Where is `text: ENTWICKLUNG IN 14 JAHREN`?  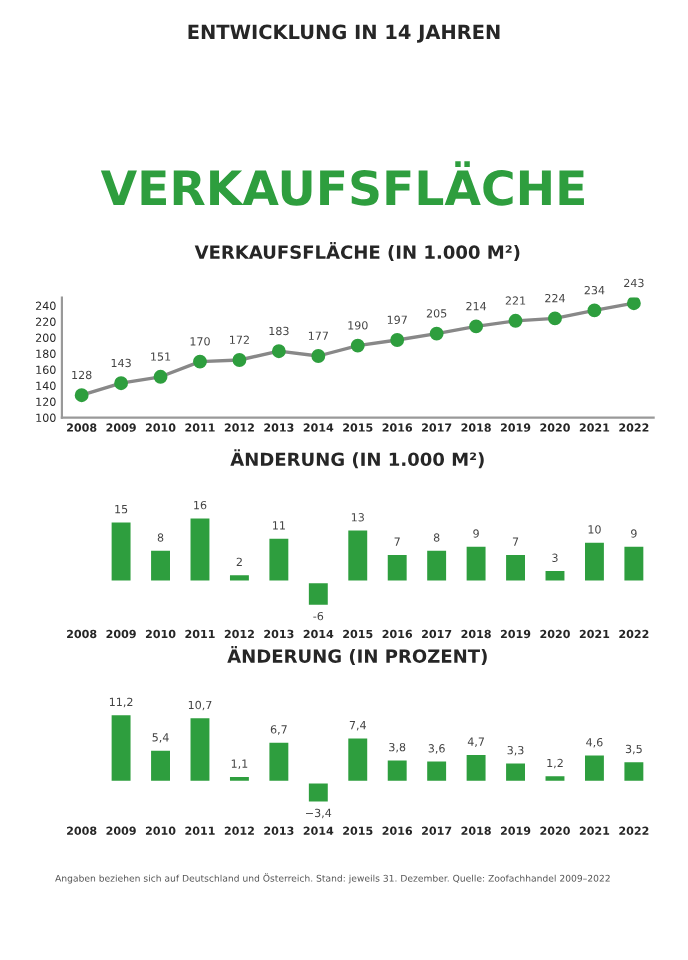 text: ENTWICKLUNG IN 14 JAHREN is located at coordinates (344, 33).